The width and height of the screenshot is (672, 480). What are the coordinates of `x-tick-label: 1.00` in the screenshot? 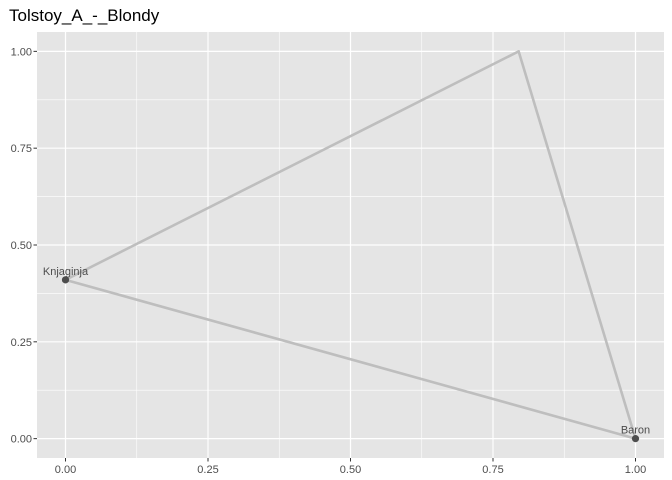 It's located at (635, 470).